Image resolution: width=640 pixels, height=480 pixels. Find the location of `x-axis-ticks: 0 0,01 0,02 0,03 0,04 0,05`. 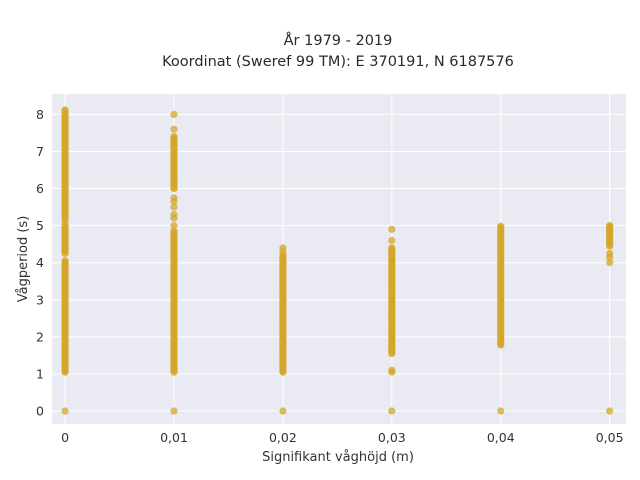

x-axis-ticks: 0 0,01 0,02 0,03 0,04 0,05 is located at coordinates (342, 437).